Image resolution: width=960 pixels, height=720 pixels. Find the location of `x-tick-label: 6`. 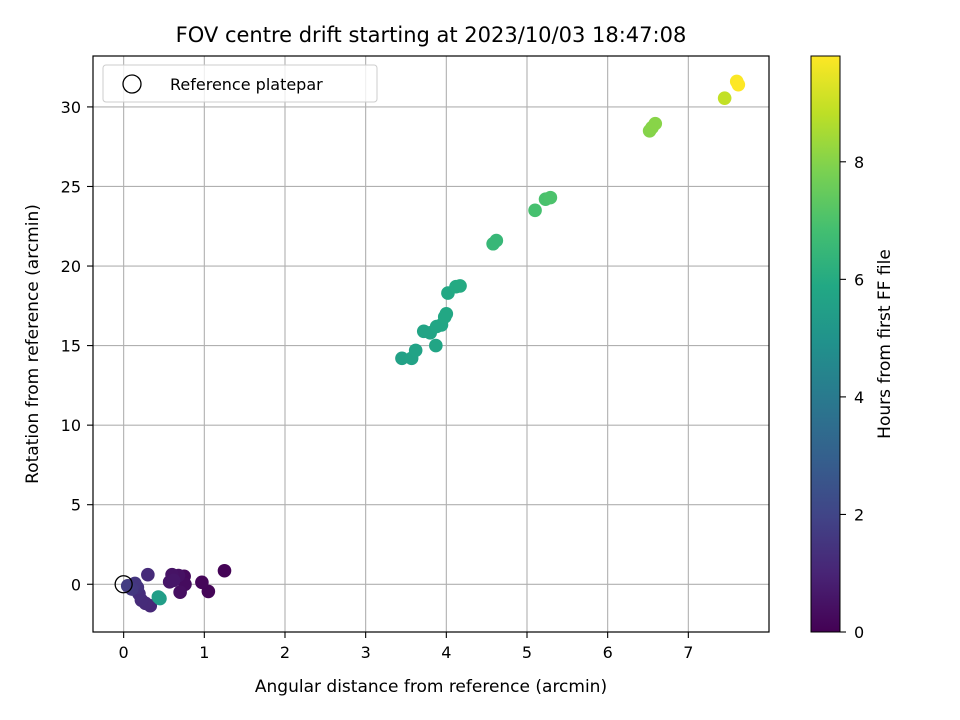

x-tick-label: 6 is located at coordinates (608, 652).